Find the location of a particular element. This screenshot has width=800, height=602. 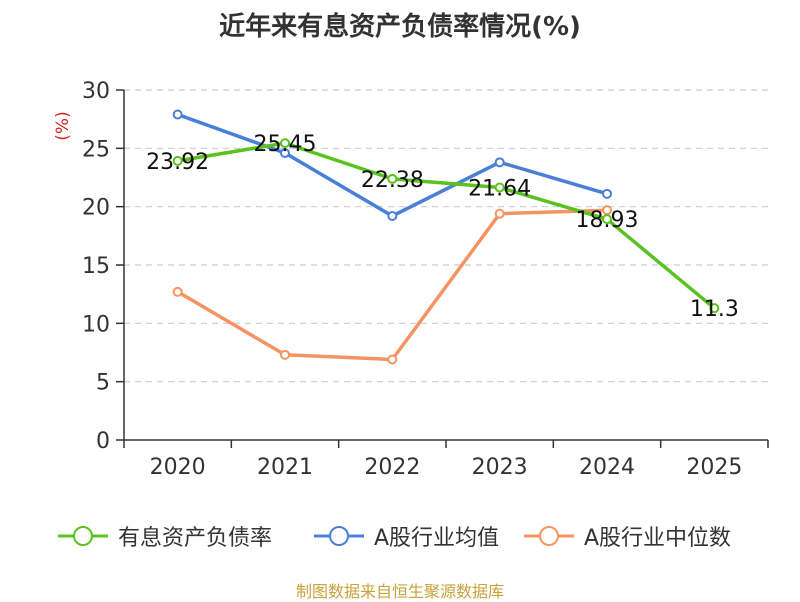

data-label-2024: 18.93 is located at coordinates (607, 220).